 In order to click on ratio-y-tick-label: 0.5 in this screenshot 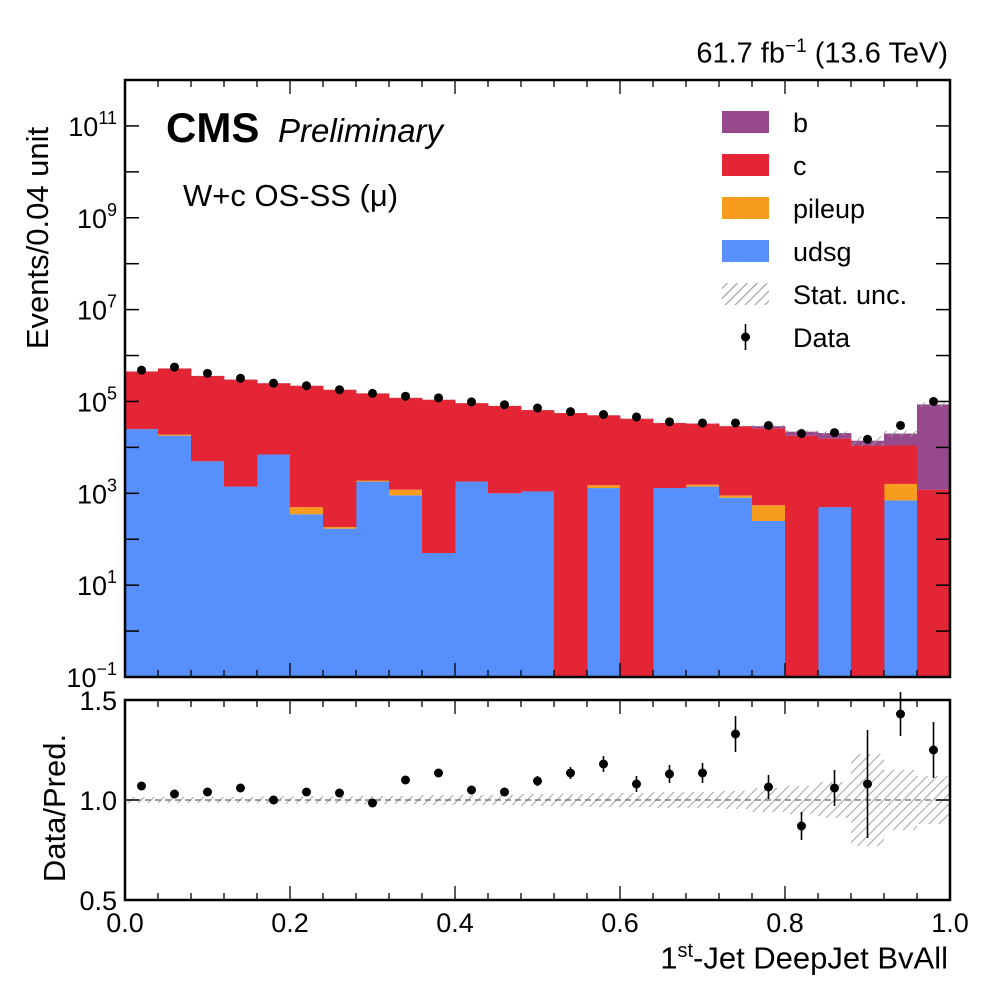, I will do `click(98, 901)`.